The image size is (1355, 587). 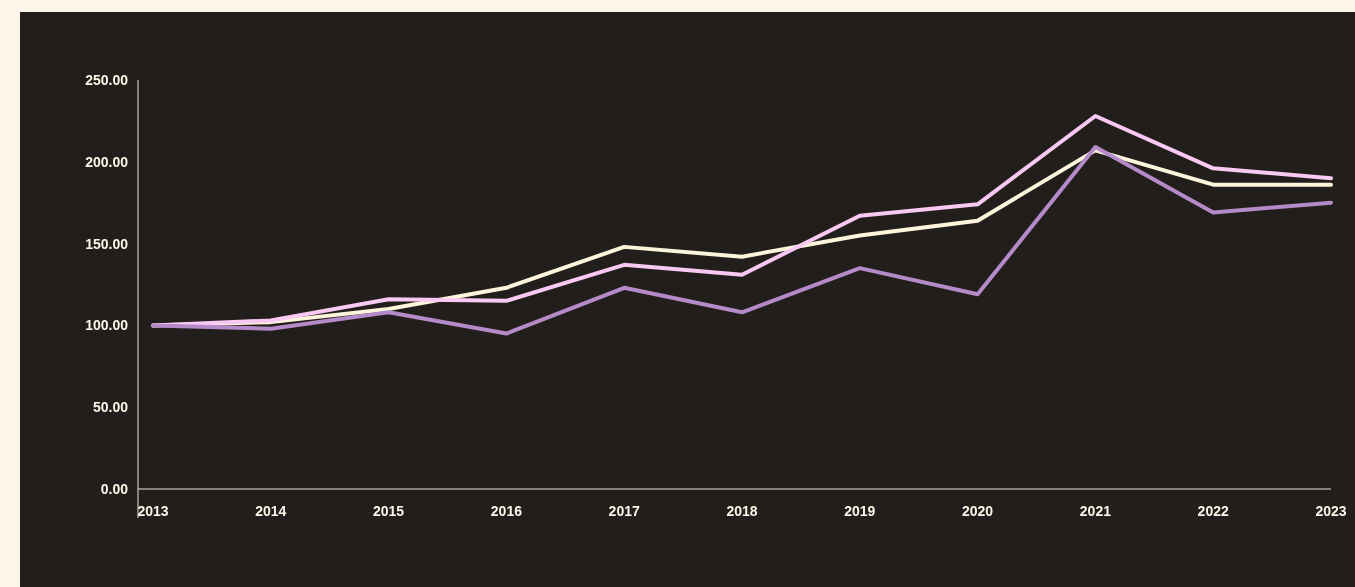 I want to click on y-tick-label: 100.00, so click(x=107, y=325).